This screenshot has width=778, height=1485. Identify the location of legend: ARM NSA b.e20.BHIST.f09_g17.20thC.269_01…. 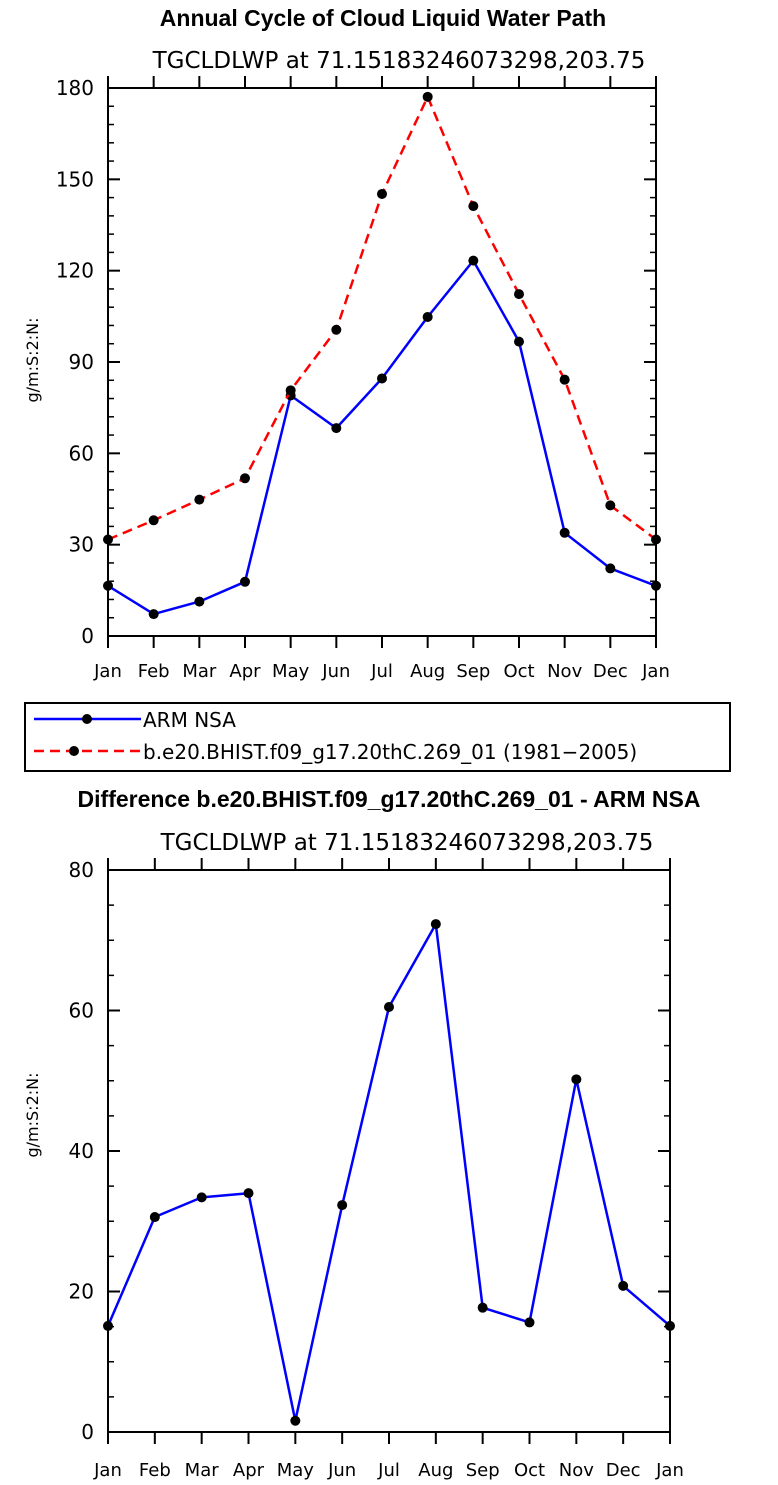
(377, 737).